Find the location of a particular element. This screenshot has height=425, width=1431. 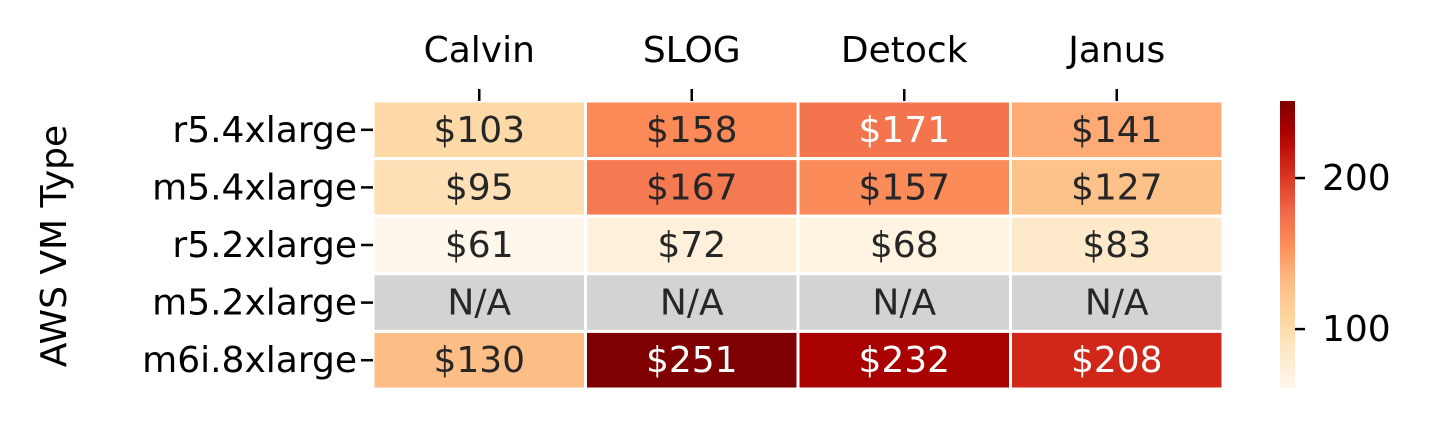

cell-label-3-1: N/A is located at coordinates (692, 303).